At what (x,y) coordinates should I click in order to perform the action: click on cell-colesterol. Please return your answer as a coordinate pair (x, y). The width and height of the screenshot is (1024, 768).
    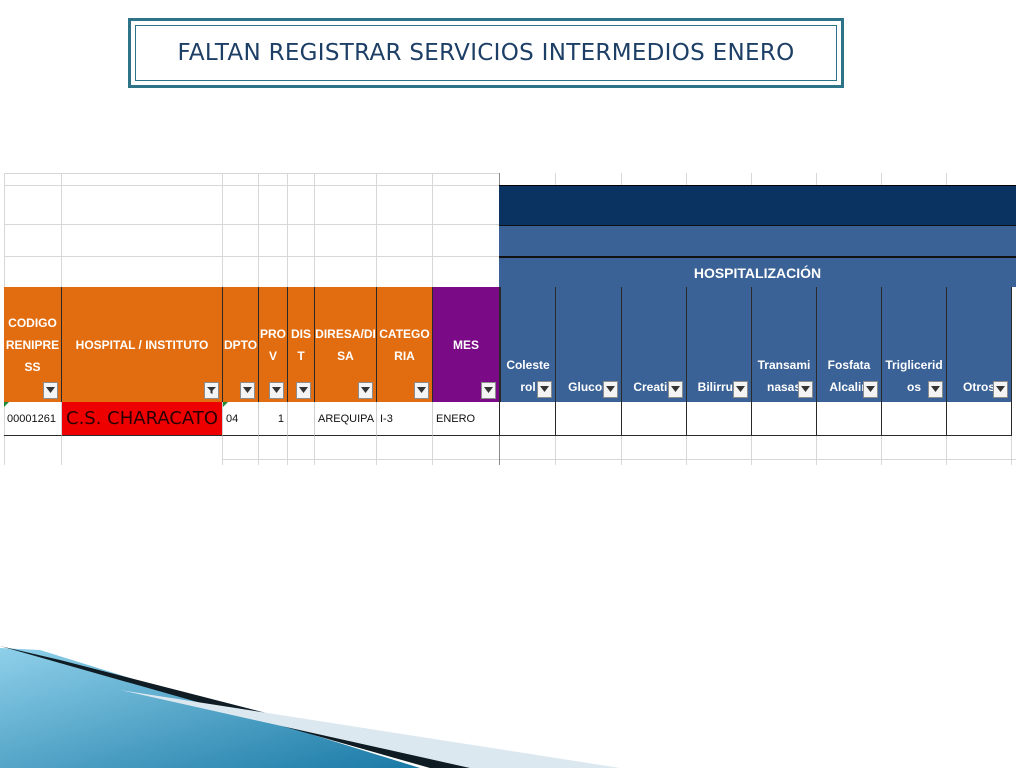
    Looking at the image, I should click on (528, 419).